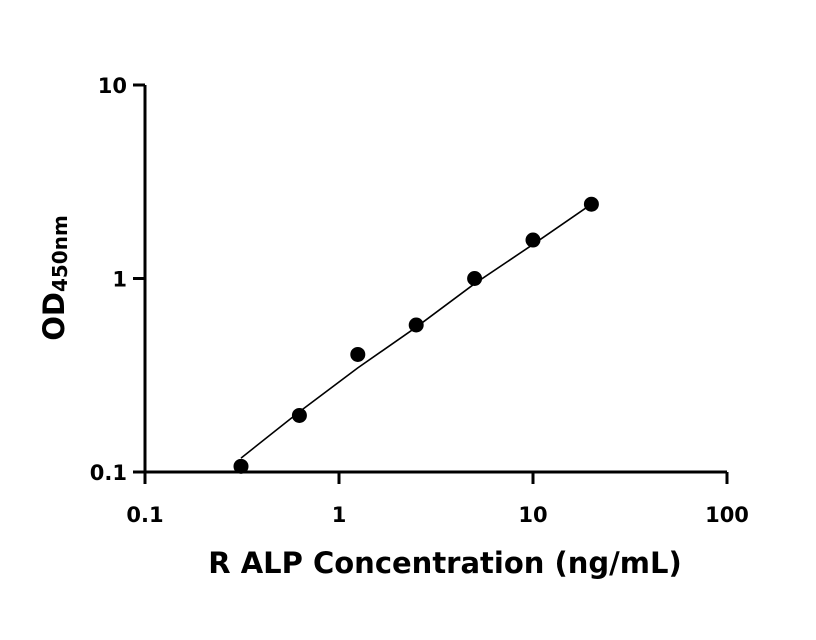  I want to click on x-tick-label-2: 10, so click(532, 515).